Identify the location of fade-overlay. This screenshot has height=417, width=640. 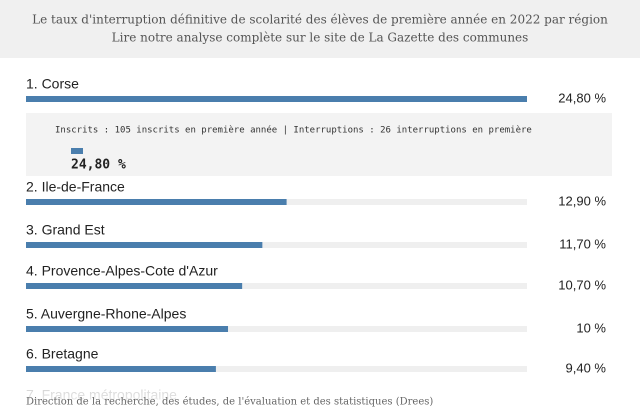
(320, 399).